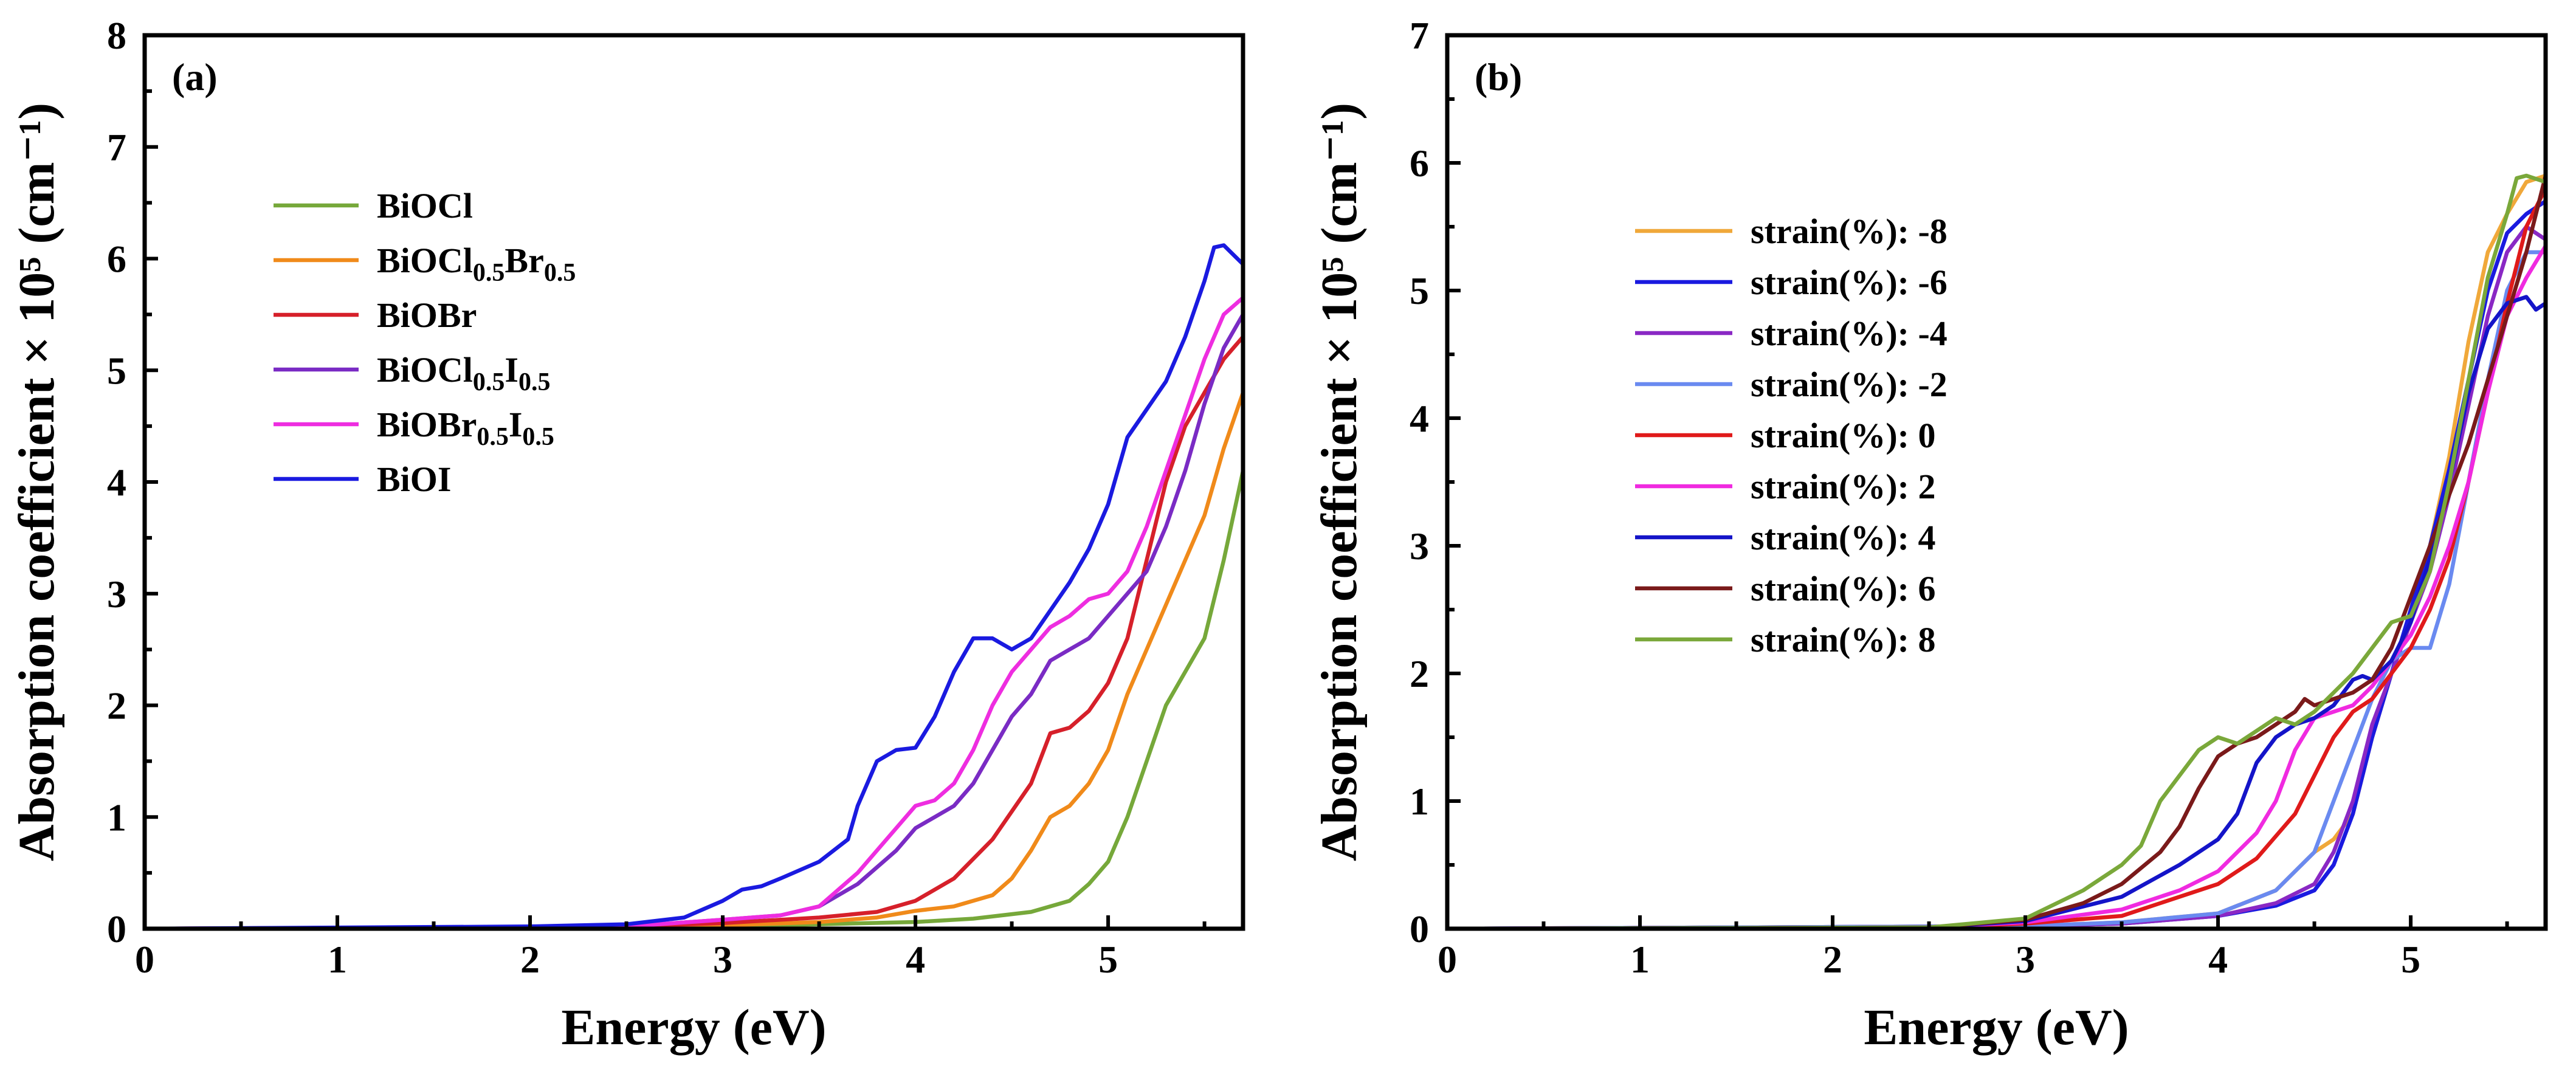 The image size is (2576, 1077). Describe the element at coordinates (373, 205) in the screenshot. I see `legend-item: BiOCl` at that location.